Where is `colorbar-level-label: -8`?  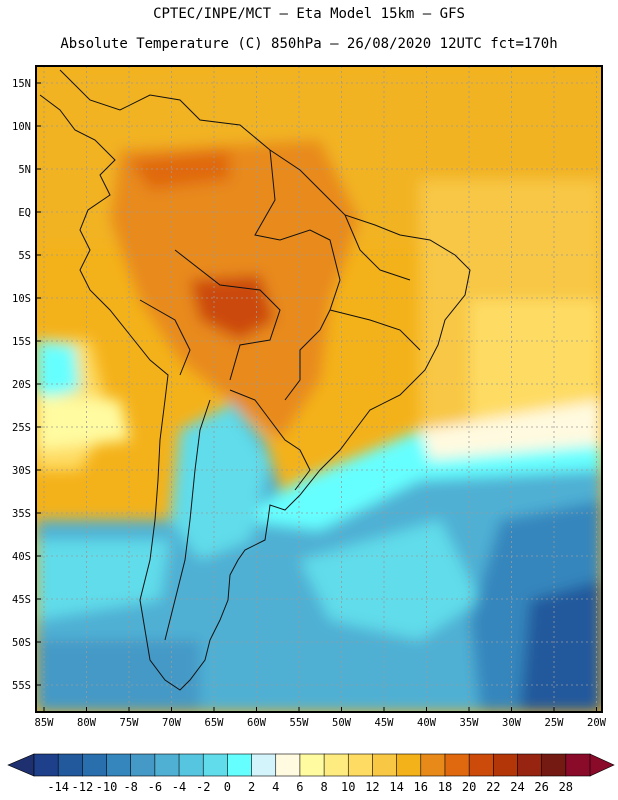 colorbar-level-label: -8 is located at coordinates (130, 787).